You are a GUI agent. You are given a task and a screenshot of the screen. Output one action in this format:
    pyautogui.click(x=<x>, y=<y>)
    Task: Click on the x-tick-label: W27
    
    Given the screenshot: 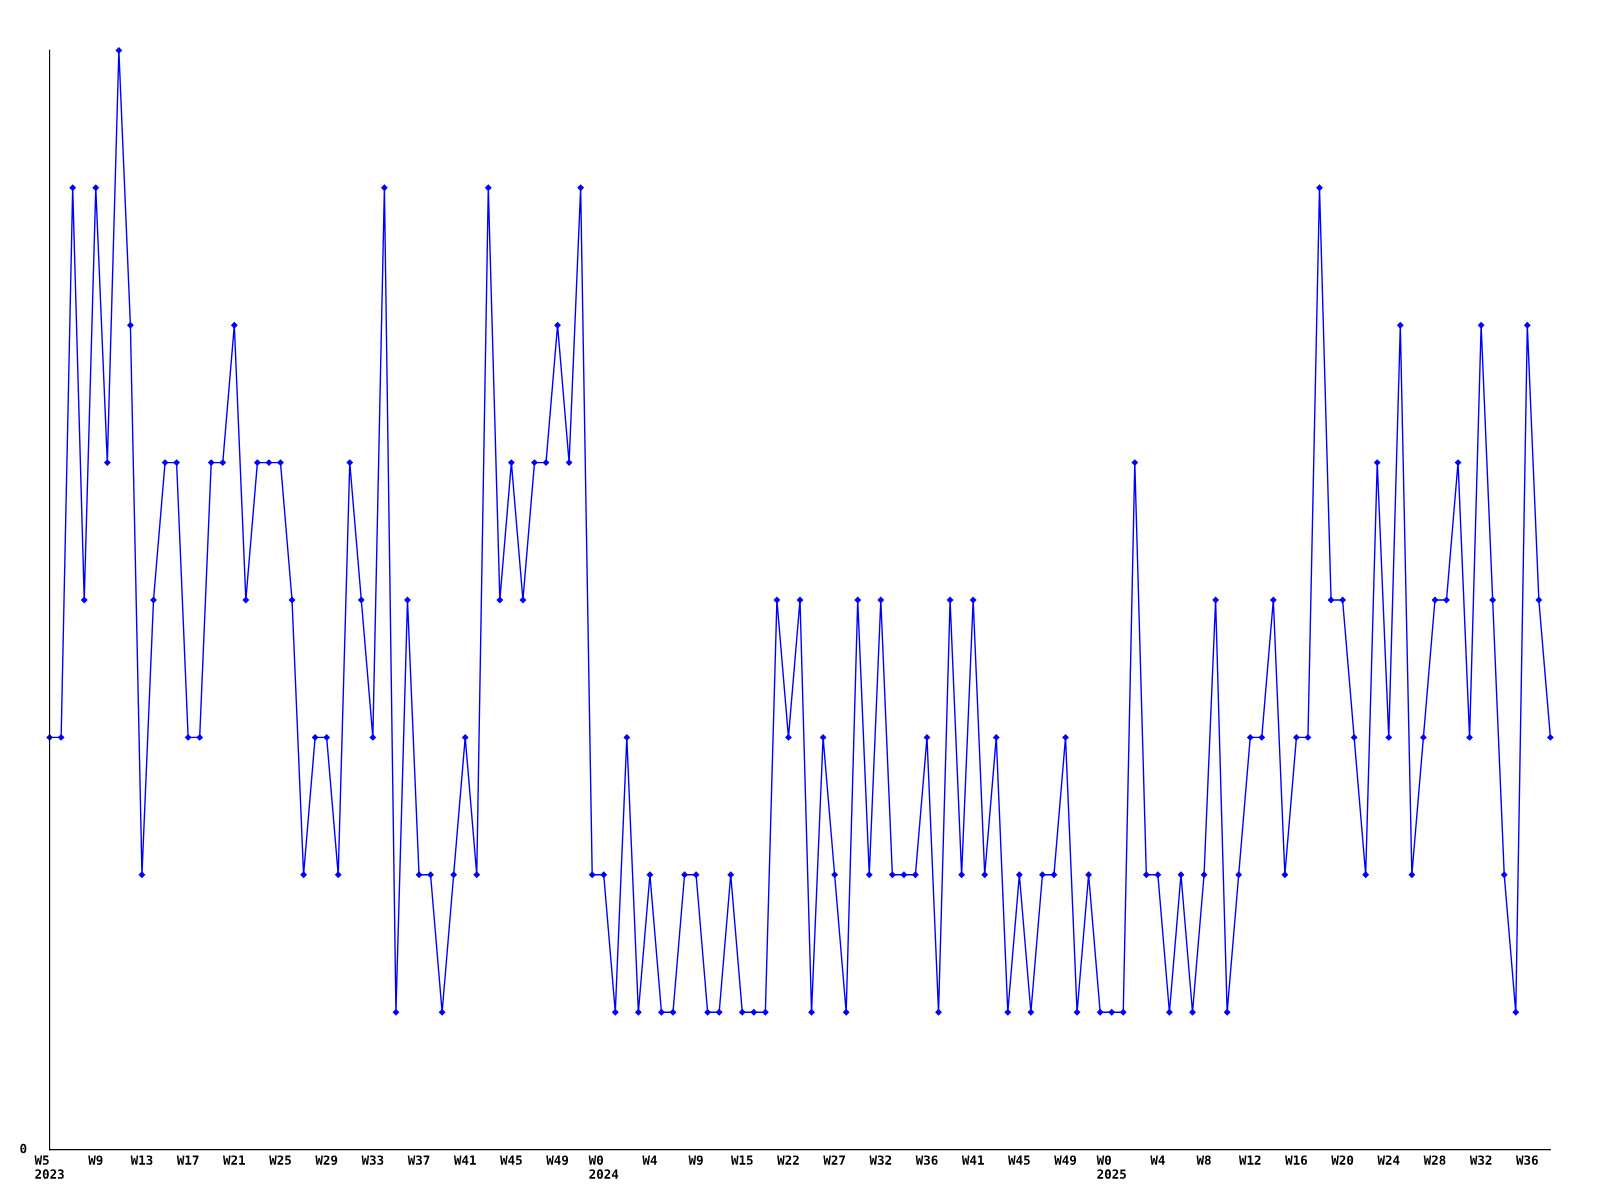 What is the action you would take?
    pyautogui.click(x=834, y=1160)
    